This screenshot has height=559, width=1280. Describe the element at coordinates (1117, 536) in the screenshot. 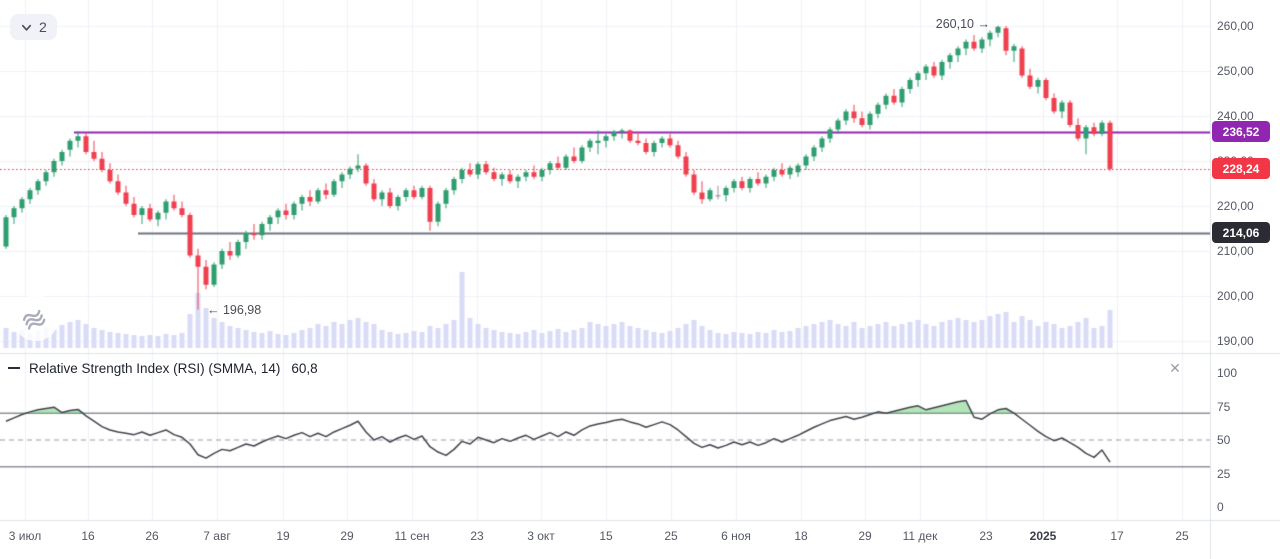

I see `time-tick-label: 17` at that location.